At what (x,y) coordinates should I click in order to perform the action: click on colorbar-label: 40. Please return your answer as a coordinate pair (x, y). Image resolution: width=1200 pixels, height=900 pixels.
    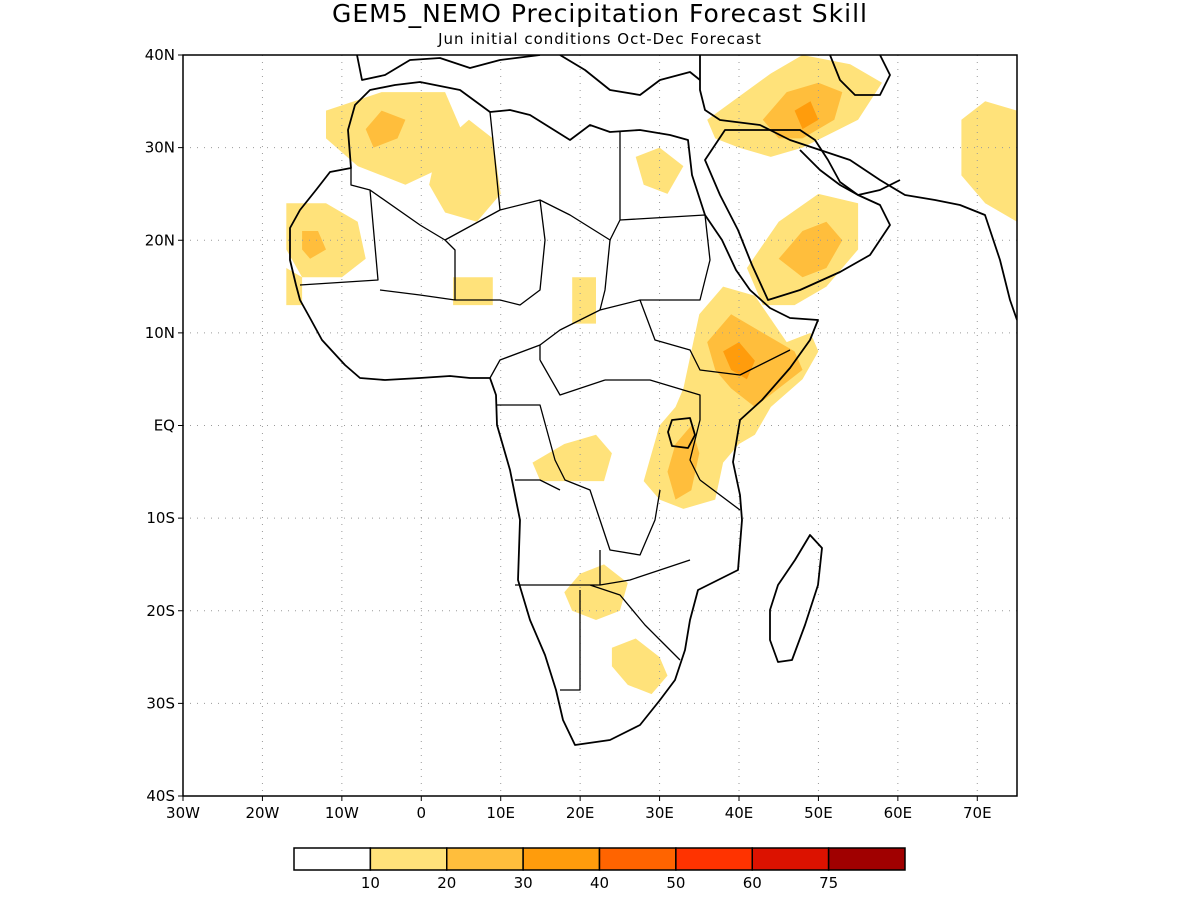
    Looking at the image, I should click on (599, 883).